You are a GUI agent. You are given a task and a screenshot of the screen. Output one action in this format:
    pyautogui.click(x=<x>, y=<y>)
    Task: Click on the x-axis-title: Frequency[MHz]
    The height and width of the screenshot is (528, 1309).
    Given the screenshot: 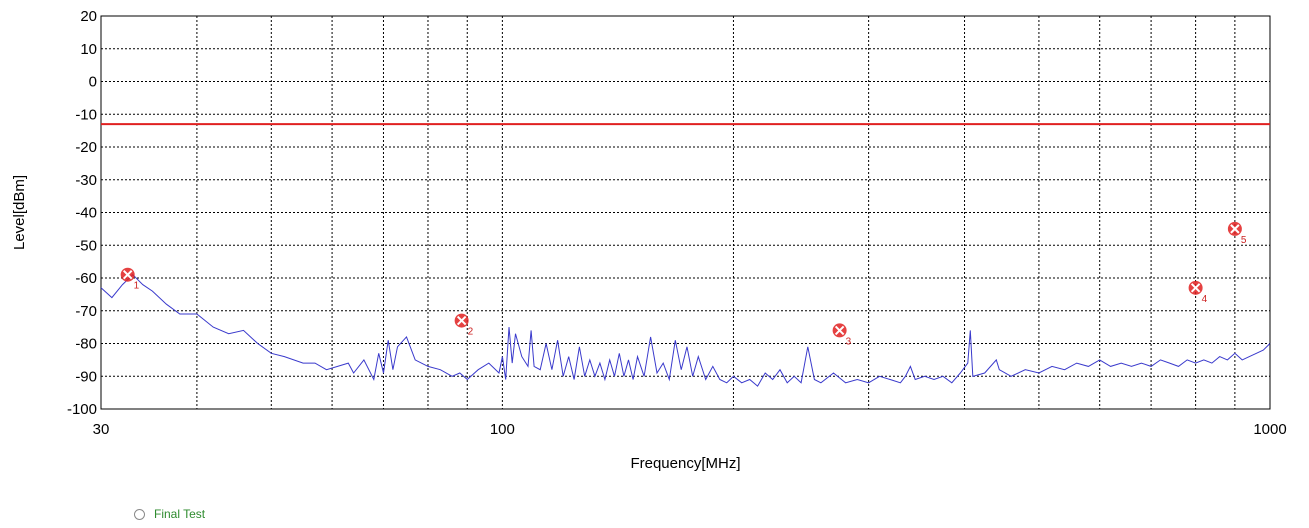 What is the action you would take?
    pyautogui.click(x=685, y=463)
    